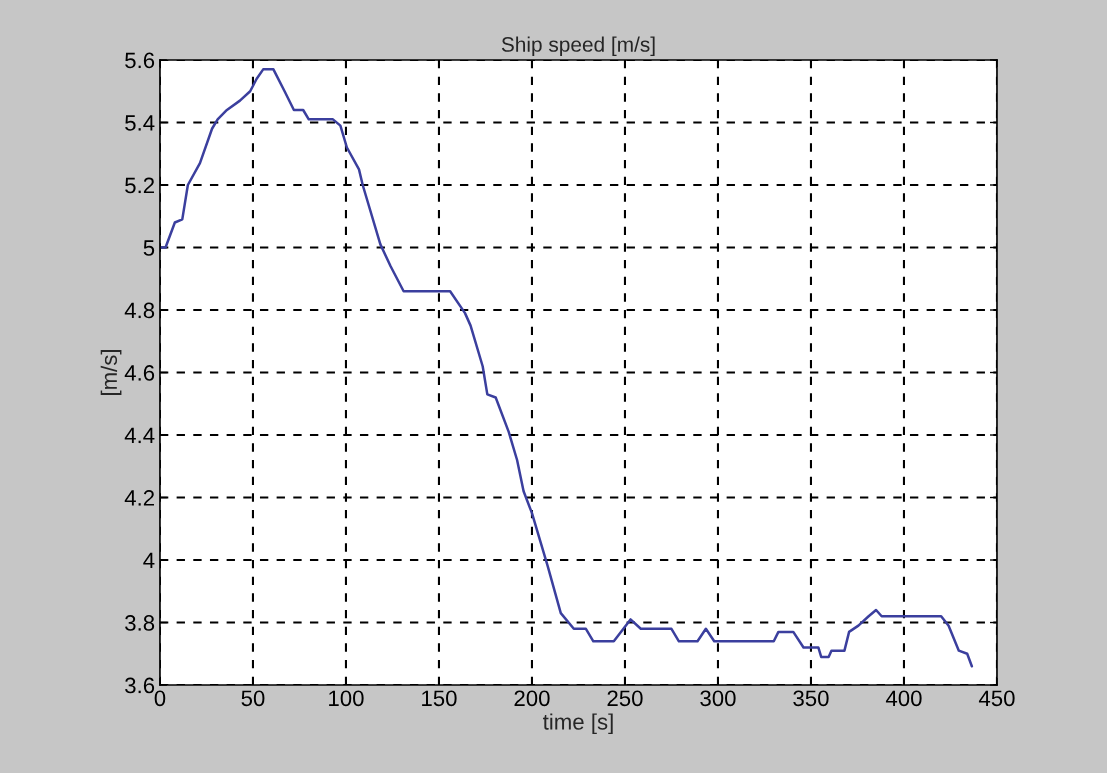 This screenshot has width=1107, height=773. What do you see at coordinates (139, 435) in the screenshot?
I see `y-tick-label: 4.4` at bounding box center [139, 435].